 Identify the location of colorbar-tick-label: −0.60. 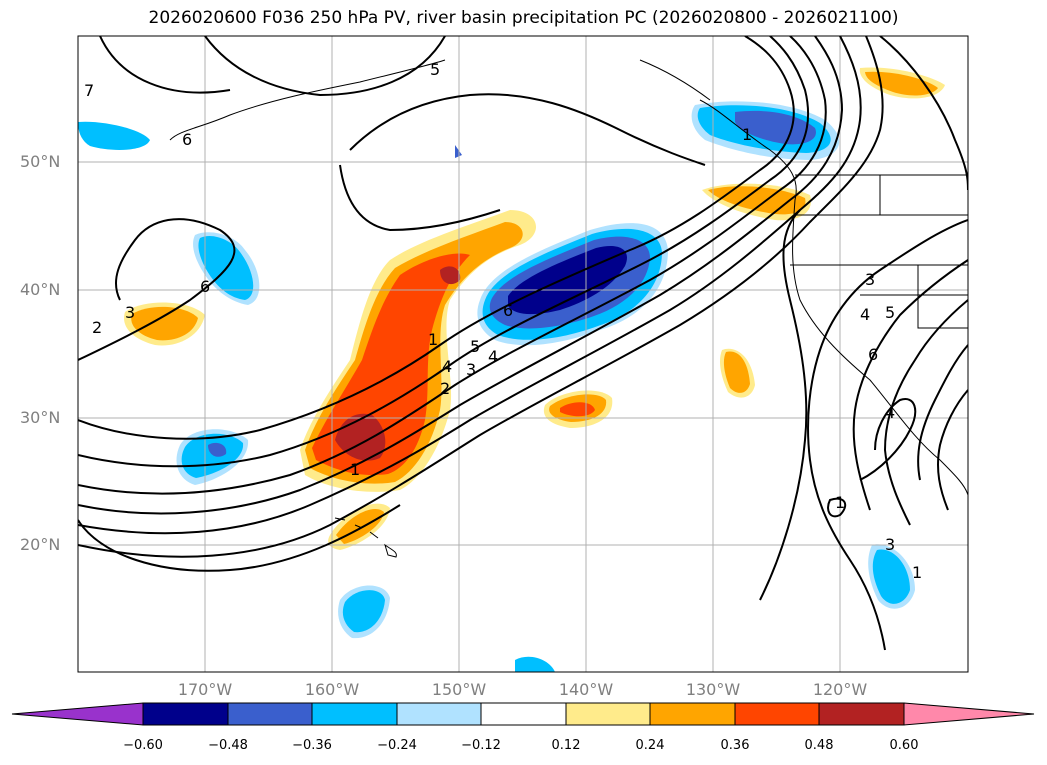
(143, 745).